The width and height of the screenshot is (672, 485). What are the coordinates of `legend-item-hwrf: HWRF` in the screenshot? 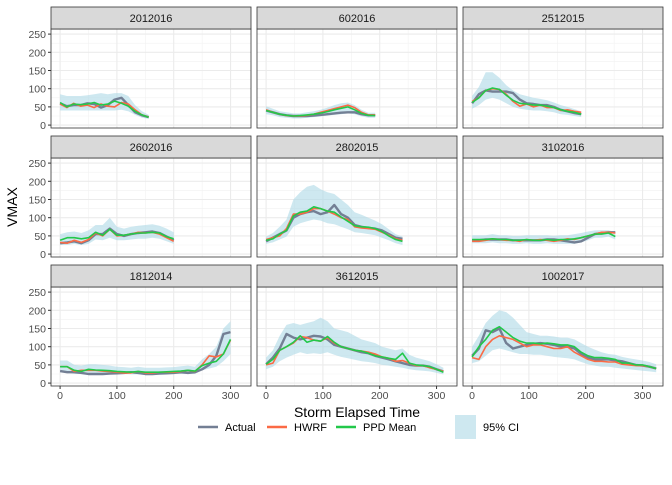 It's located at (297, 428).